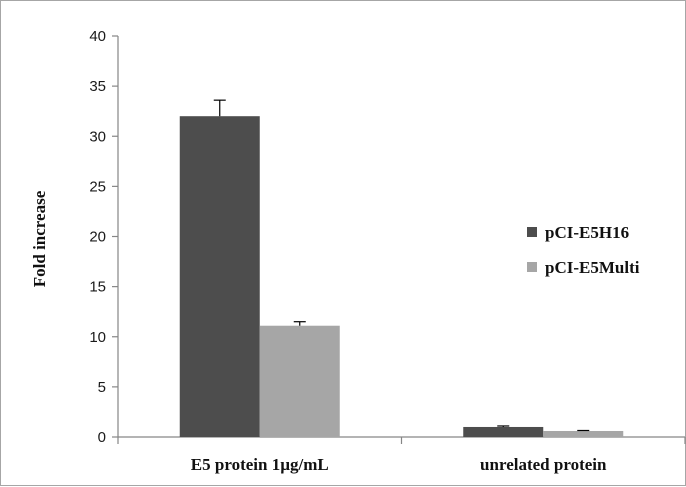  I want to click on y-tick-label: 10, so click(97, 337).